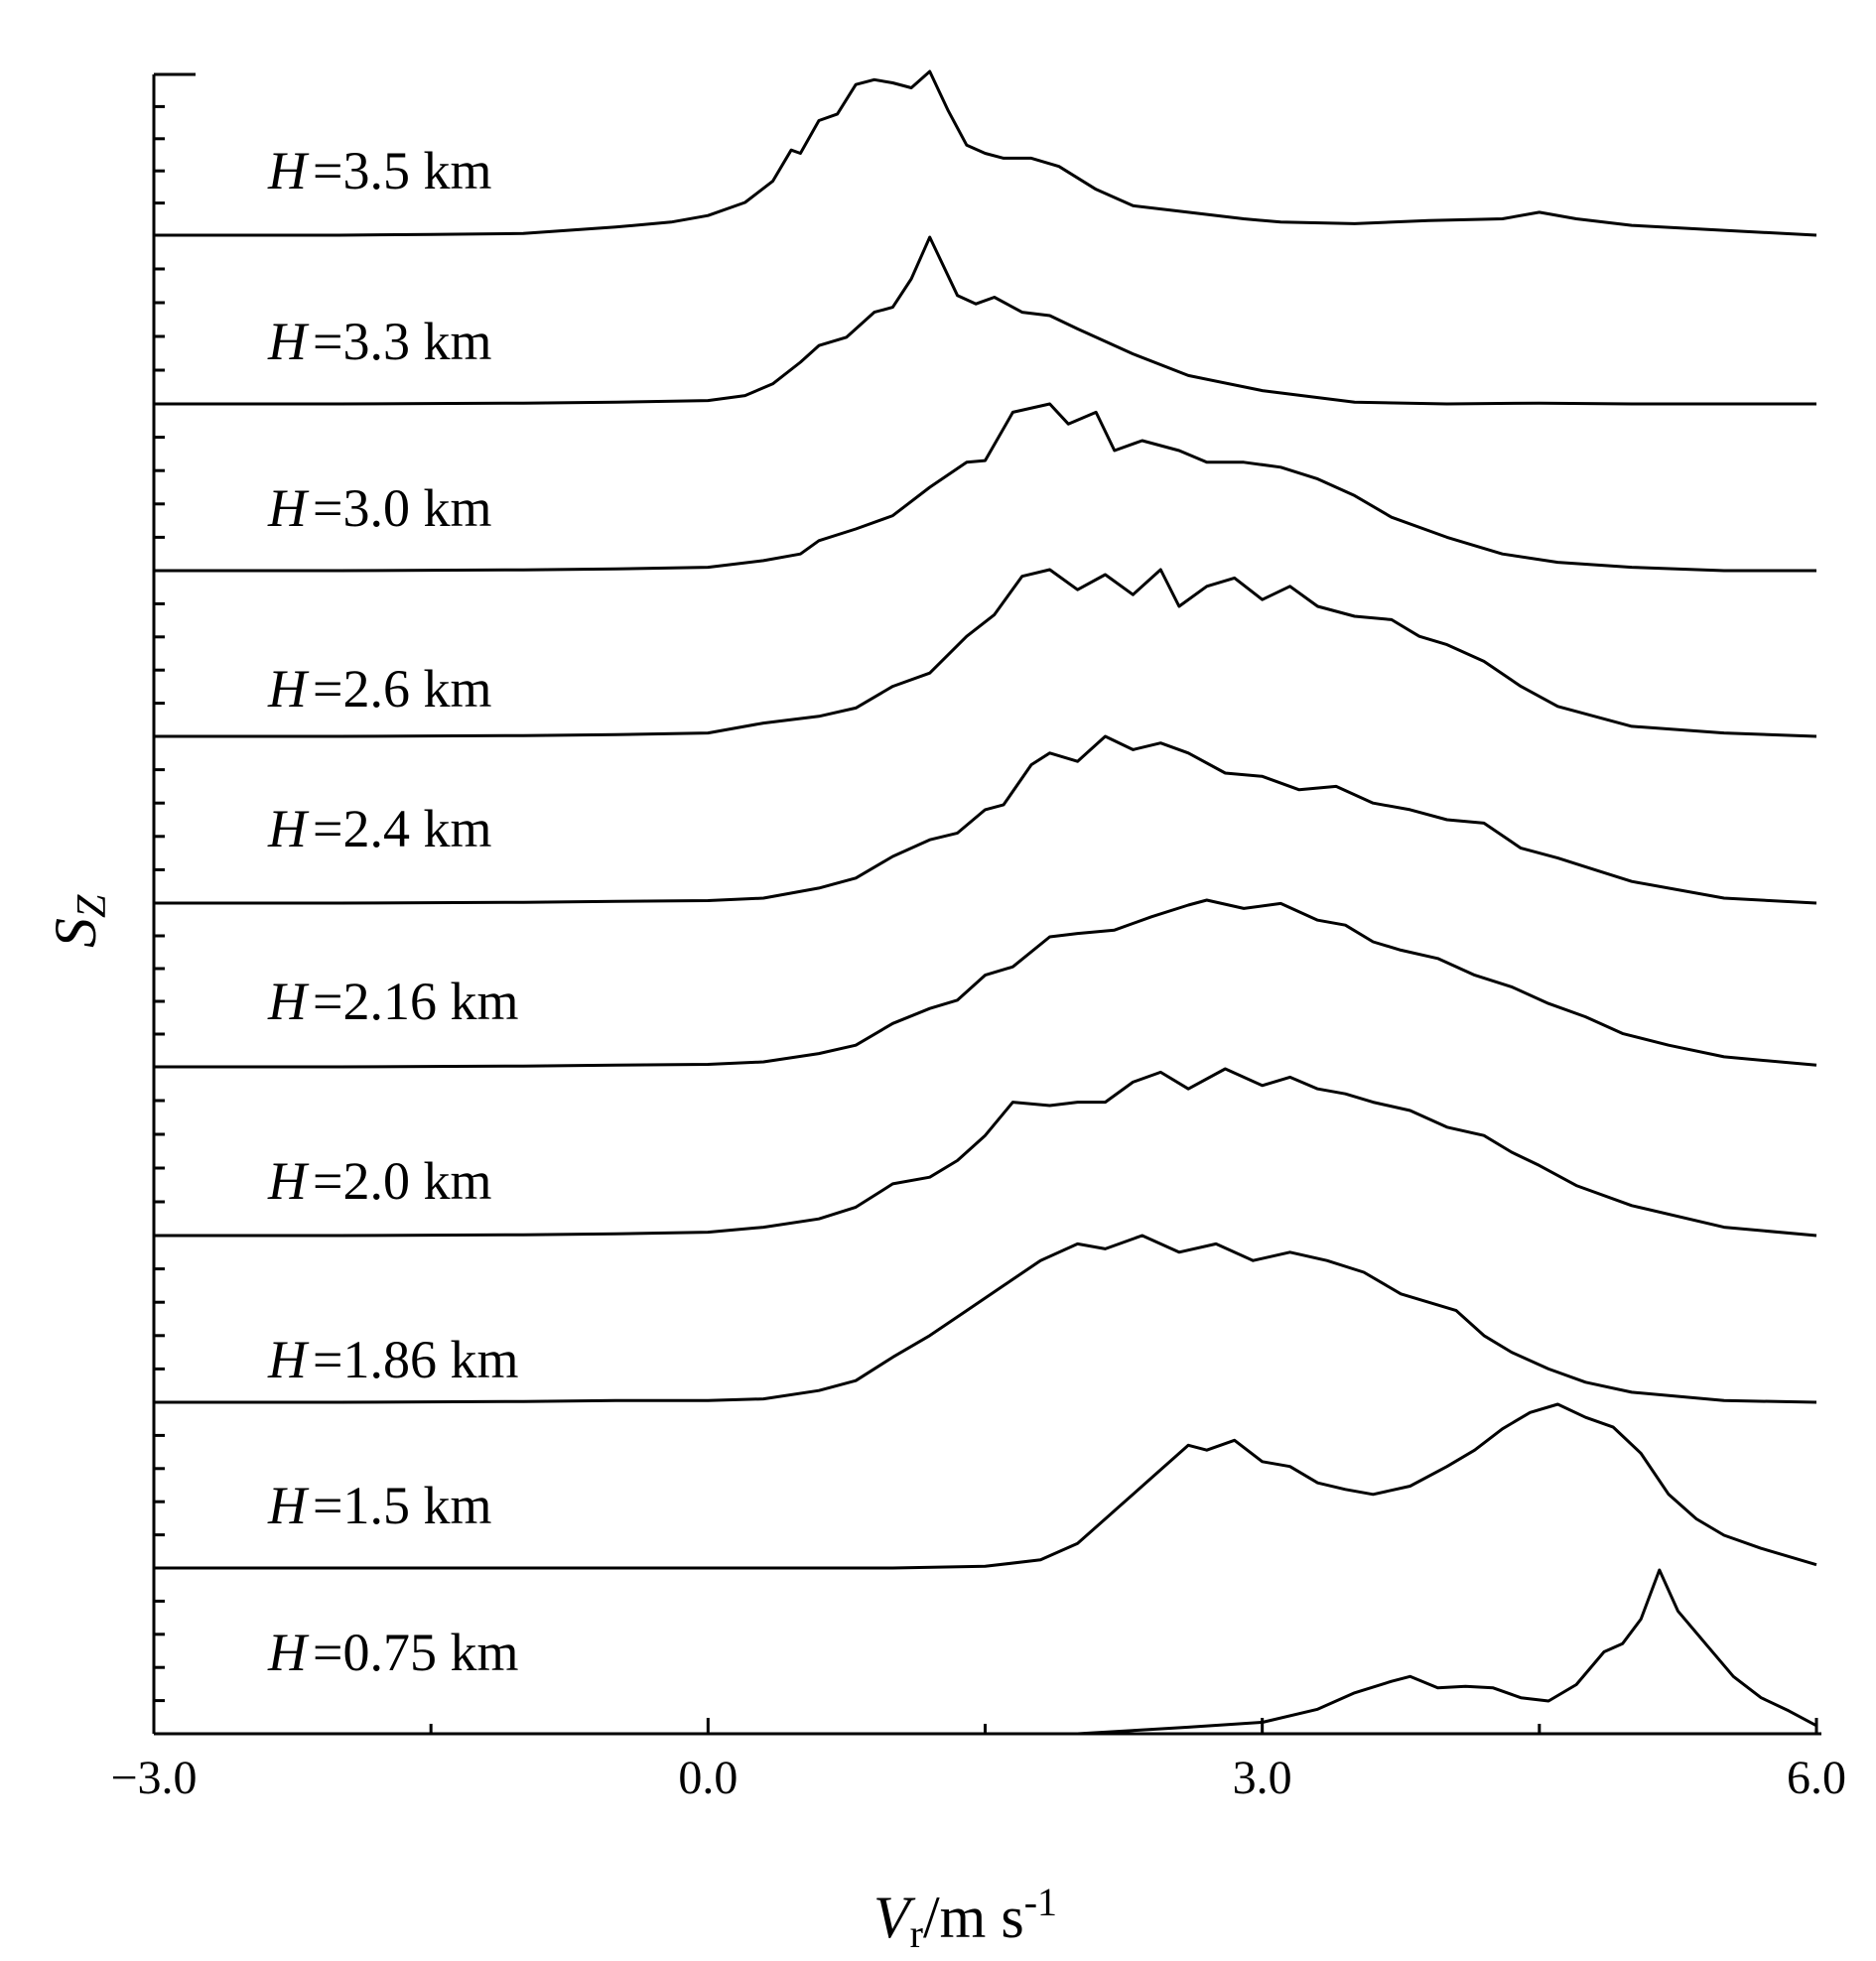 The image size is (1876, 1961). What do you see at coordinates (707, 1778) in the screenshot?
I see `x-tick-label: 0.0` at bounding box center [707, 1778].